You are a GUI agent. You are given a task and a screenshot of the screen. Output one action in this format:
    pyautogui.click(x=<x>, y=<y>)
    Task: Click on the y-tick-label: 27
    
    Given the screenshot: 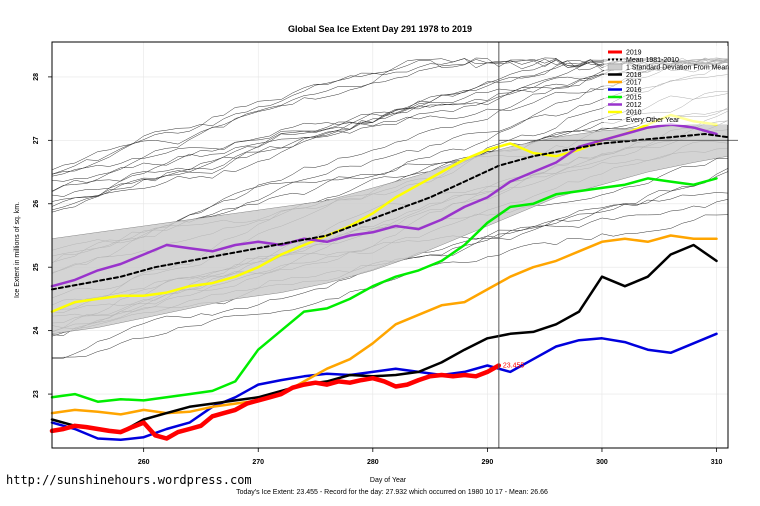 What is the action you would take?
    pyautogui.click(x=36, y=140)
    